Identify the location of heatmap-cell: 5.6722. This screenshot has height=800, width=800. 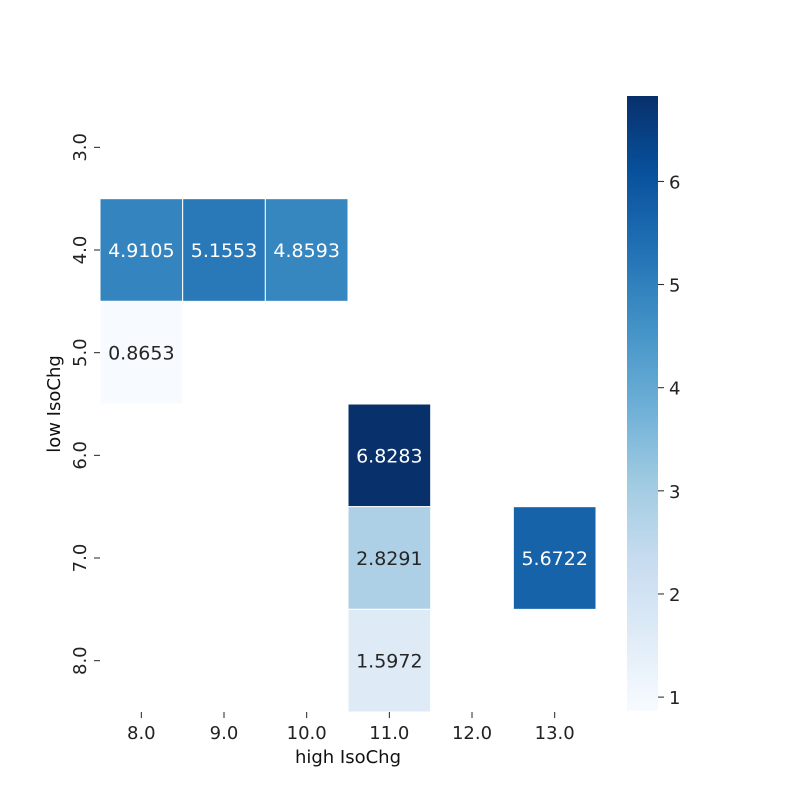
(554, 558).